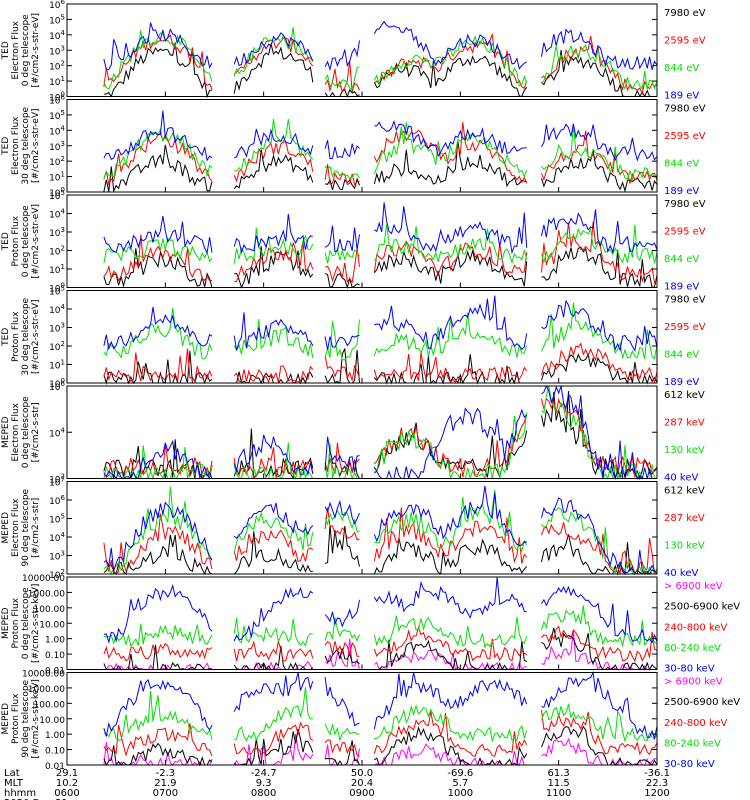 Image resolution: width=750 pixels, height=800 pixels. What do you see at coordinates (67, 783) in the screenshot?
I see `x-tick-mlt: 10.2` at bounding box center [67, 783].